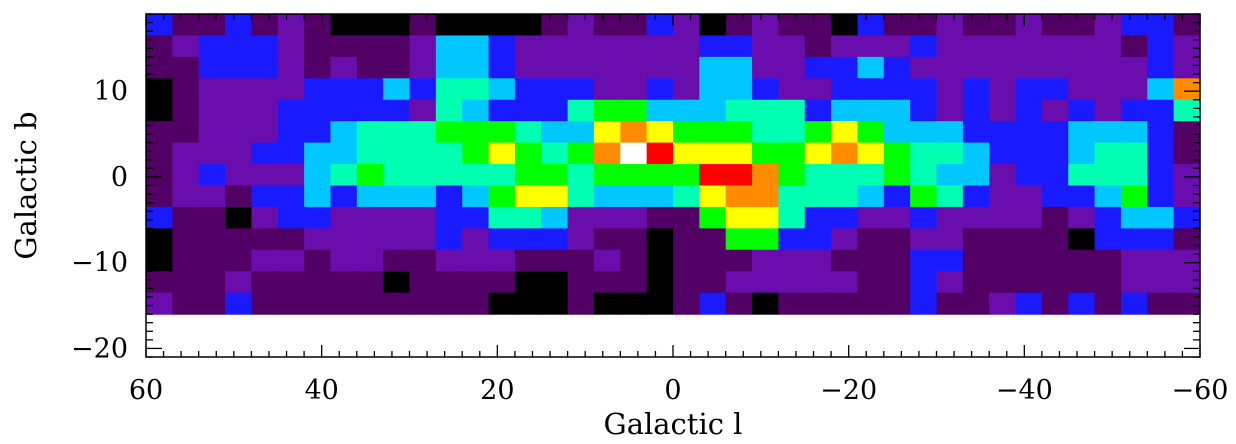 The width and height of the screenshot is (1236, 444). I want to click on x-tick-label: −20, so click(848, 390).